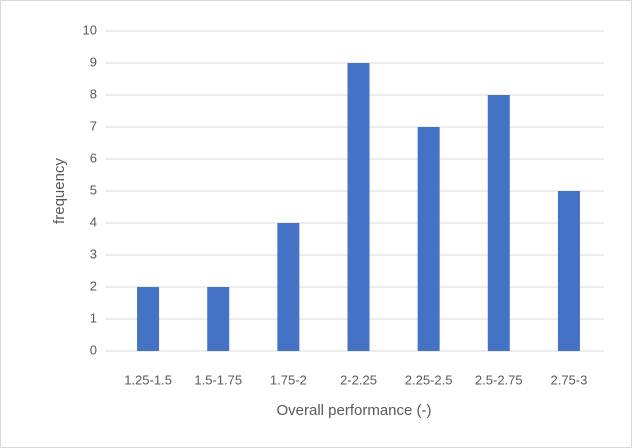  What do you see at coordinates (90, 29) in the screenshot?
I see `y-tick-label: 10` at bounding box center [90, 29].